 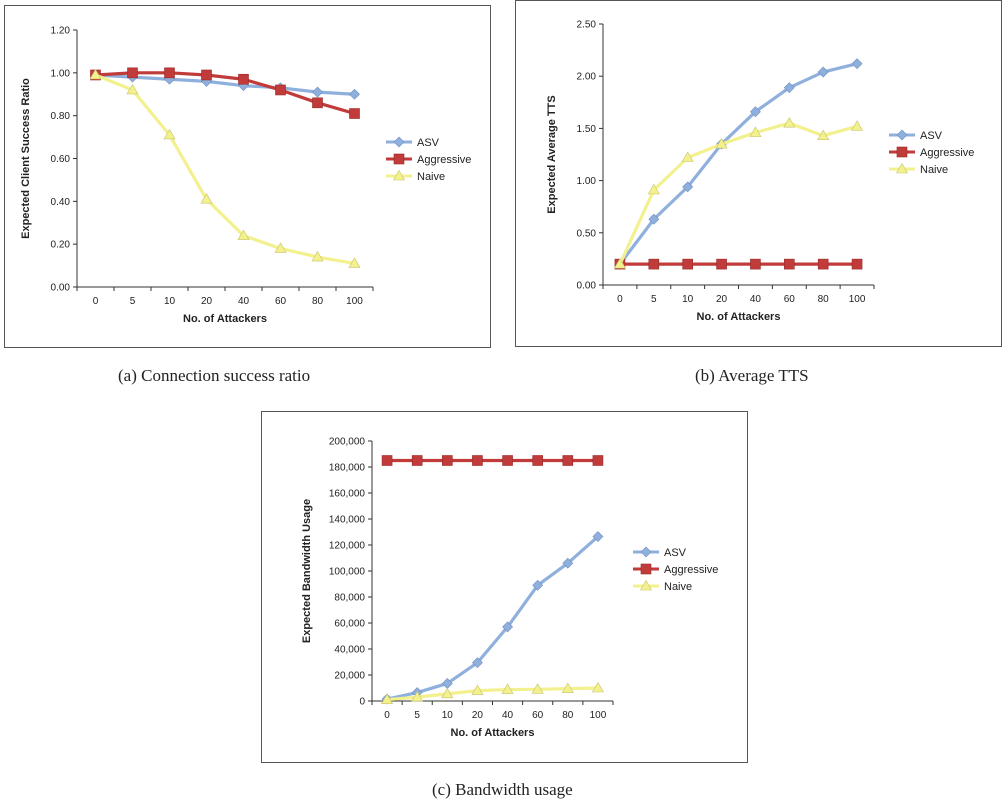 What do you see at coordinates (738, 193) in the screenshot?
I see `series-naive` at bounding box center [738, 193].